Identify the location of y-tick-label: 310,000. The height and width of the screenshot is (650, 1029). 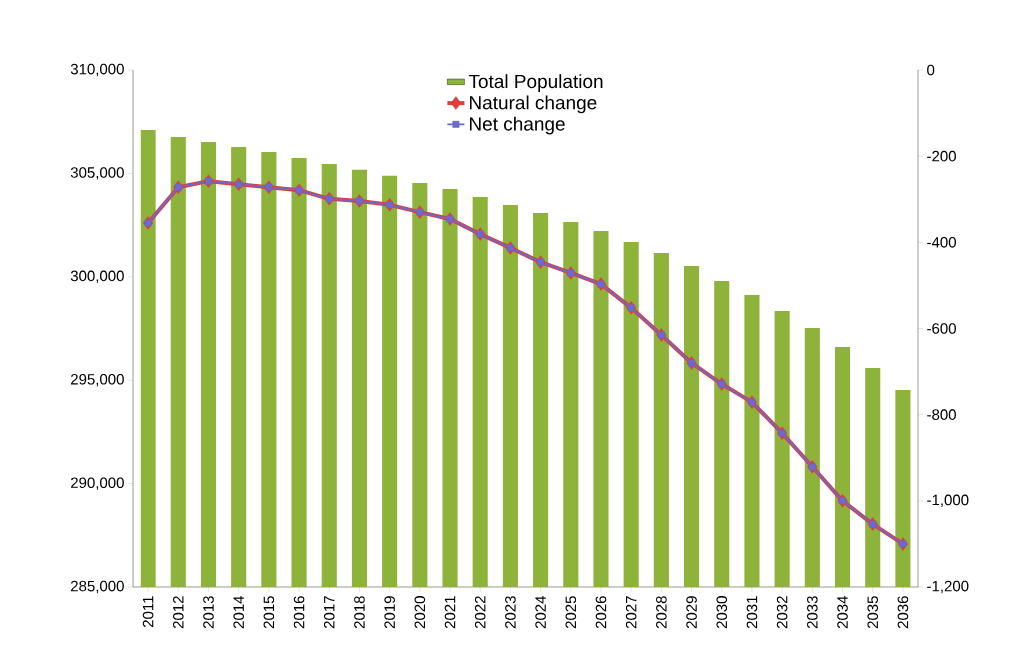
(97, 70).